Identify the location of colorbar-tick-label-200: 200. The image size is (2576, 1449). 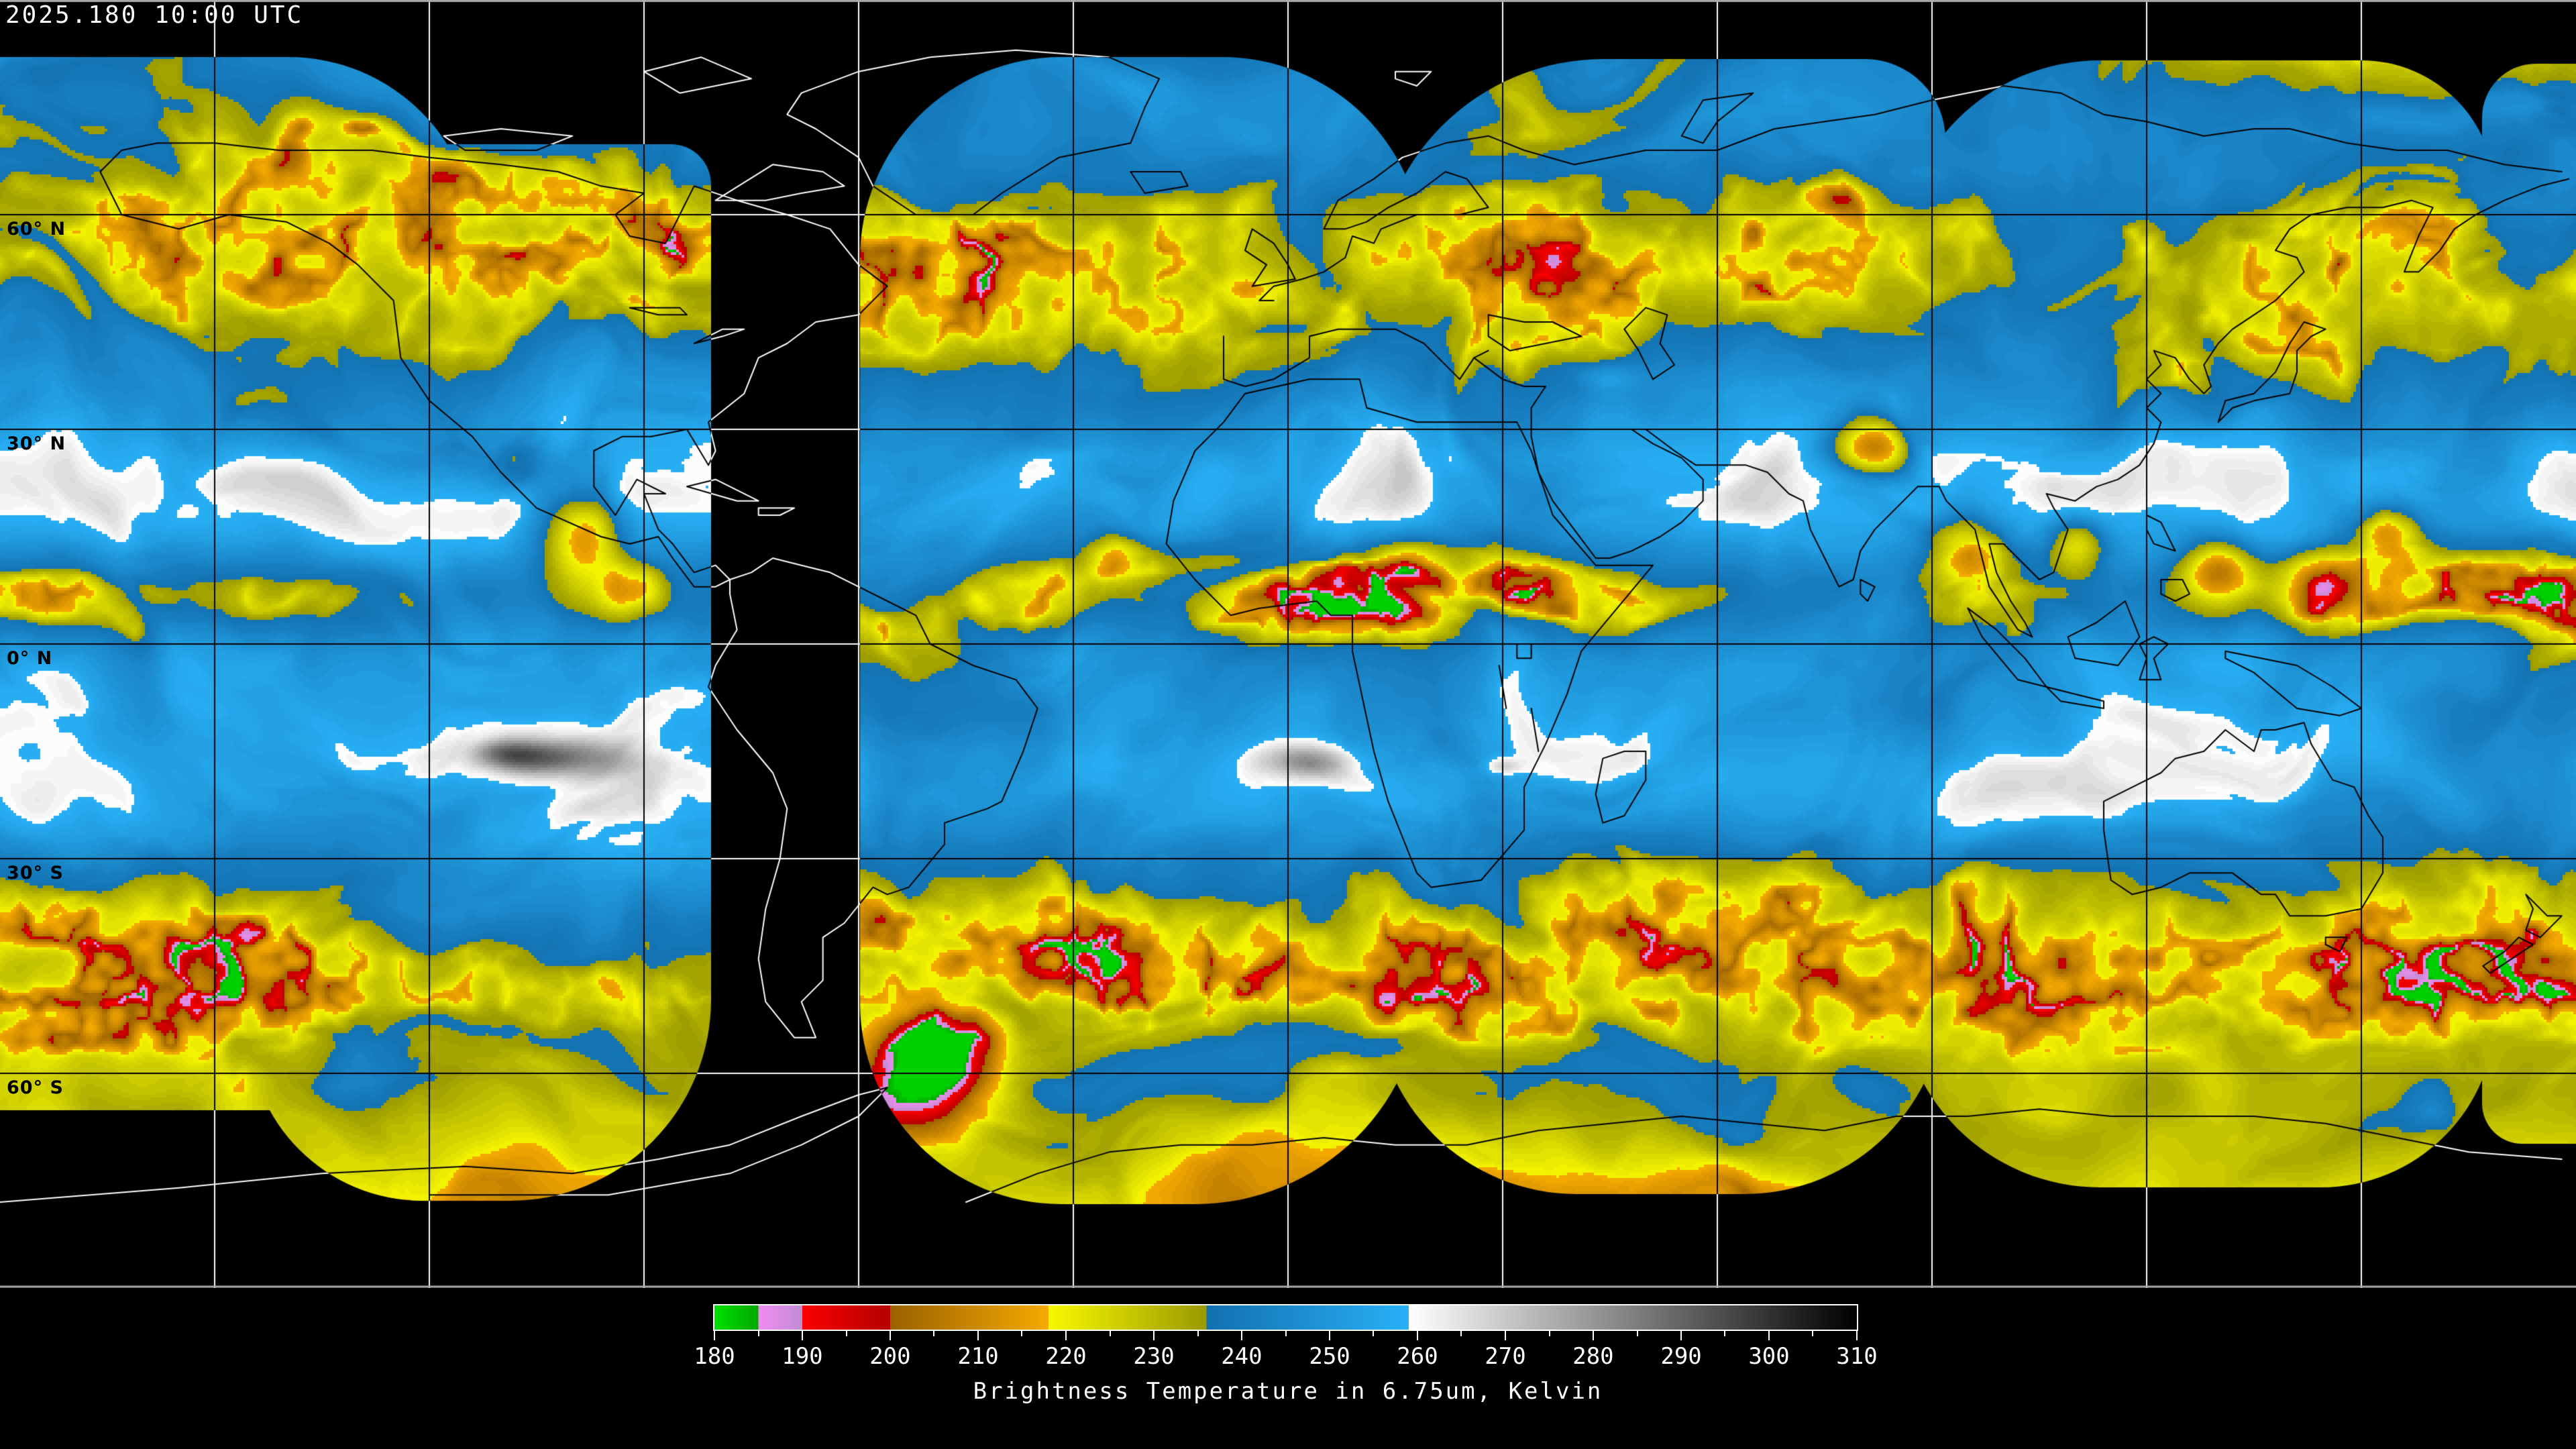
(890, 1356).